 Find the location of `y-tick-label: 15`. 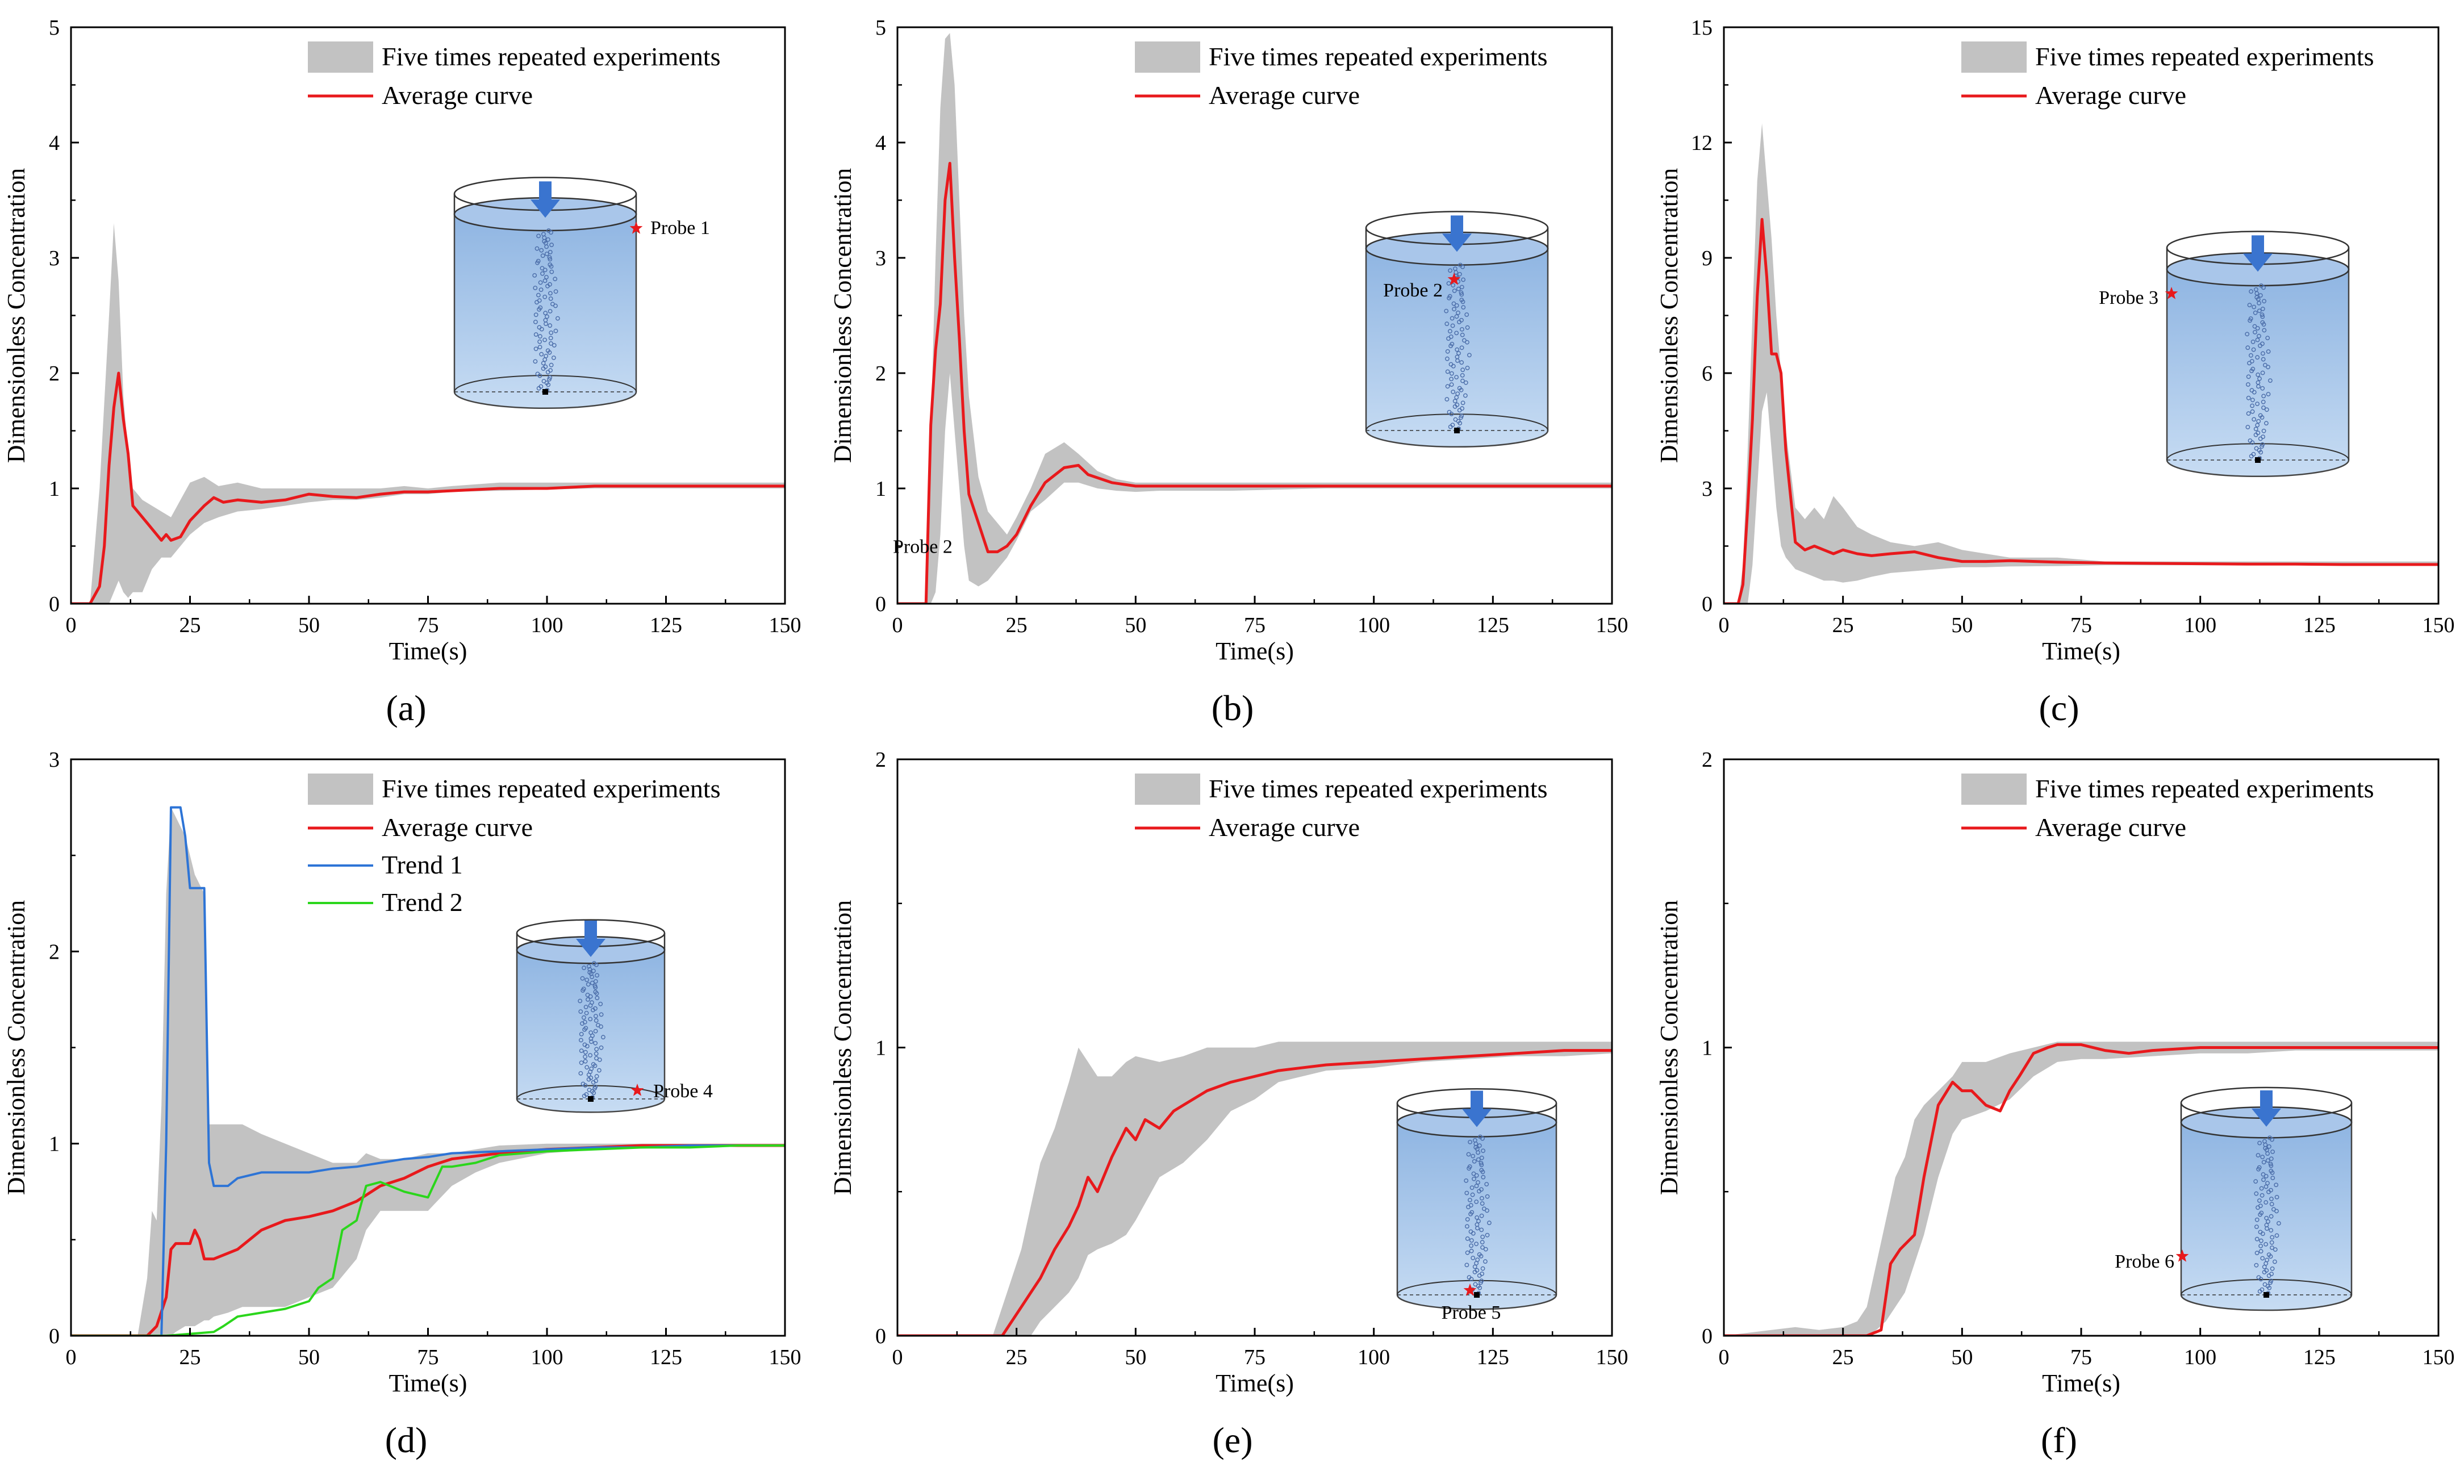

y-tick-label: 15 is located at coordinates (1702, 28).